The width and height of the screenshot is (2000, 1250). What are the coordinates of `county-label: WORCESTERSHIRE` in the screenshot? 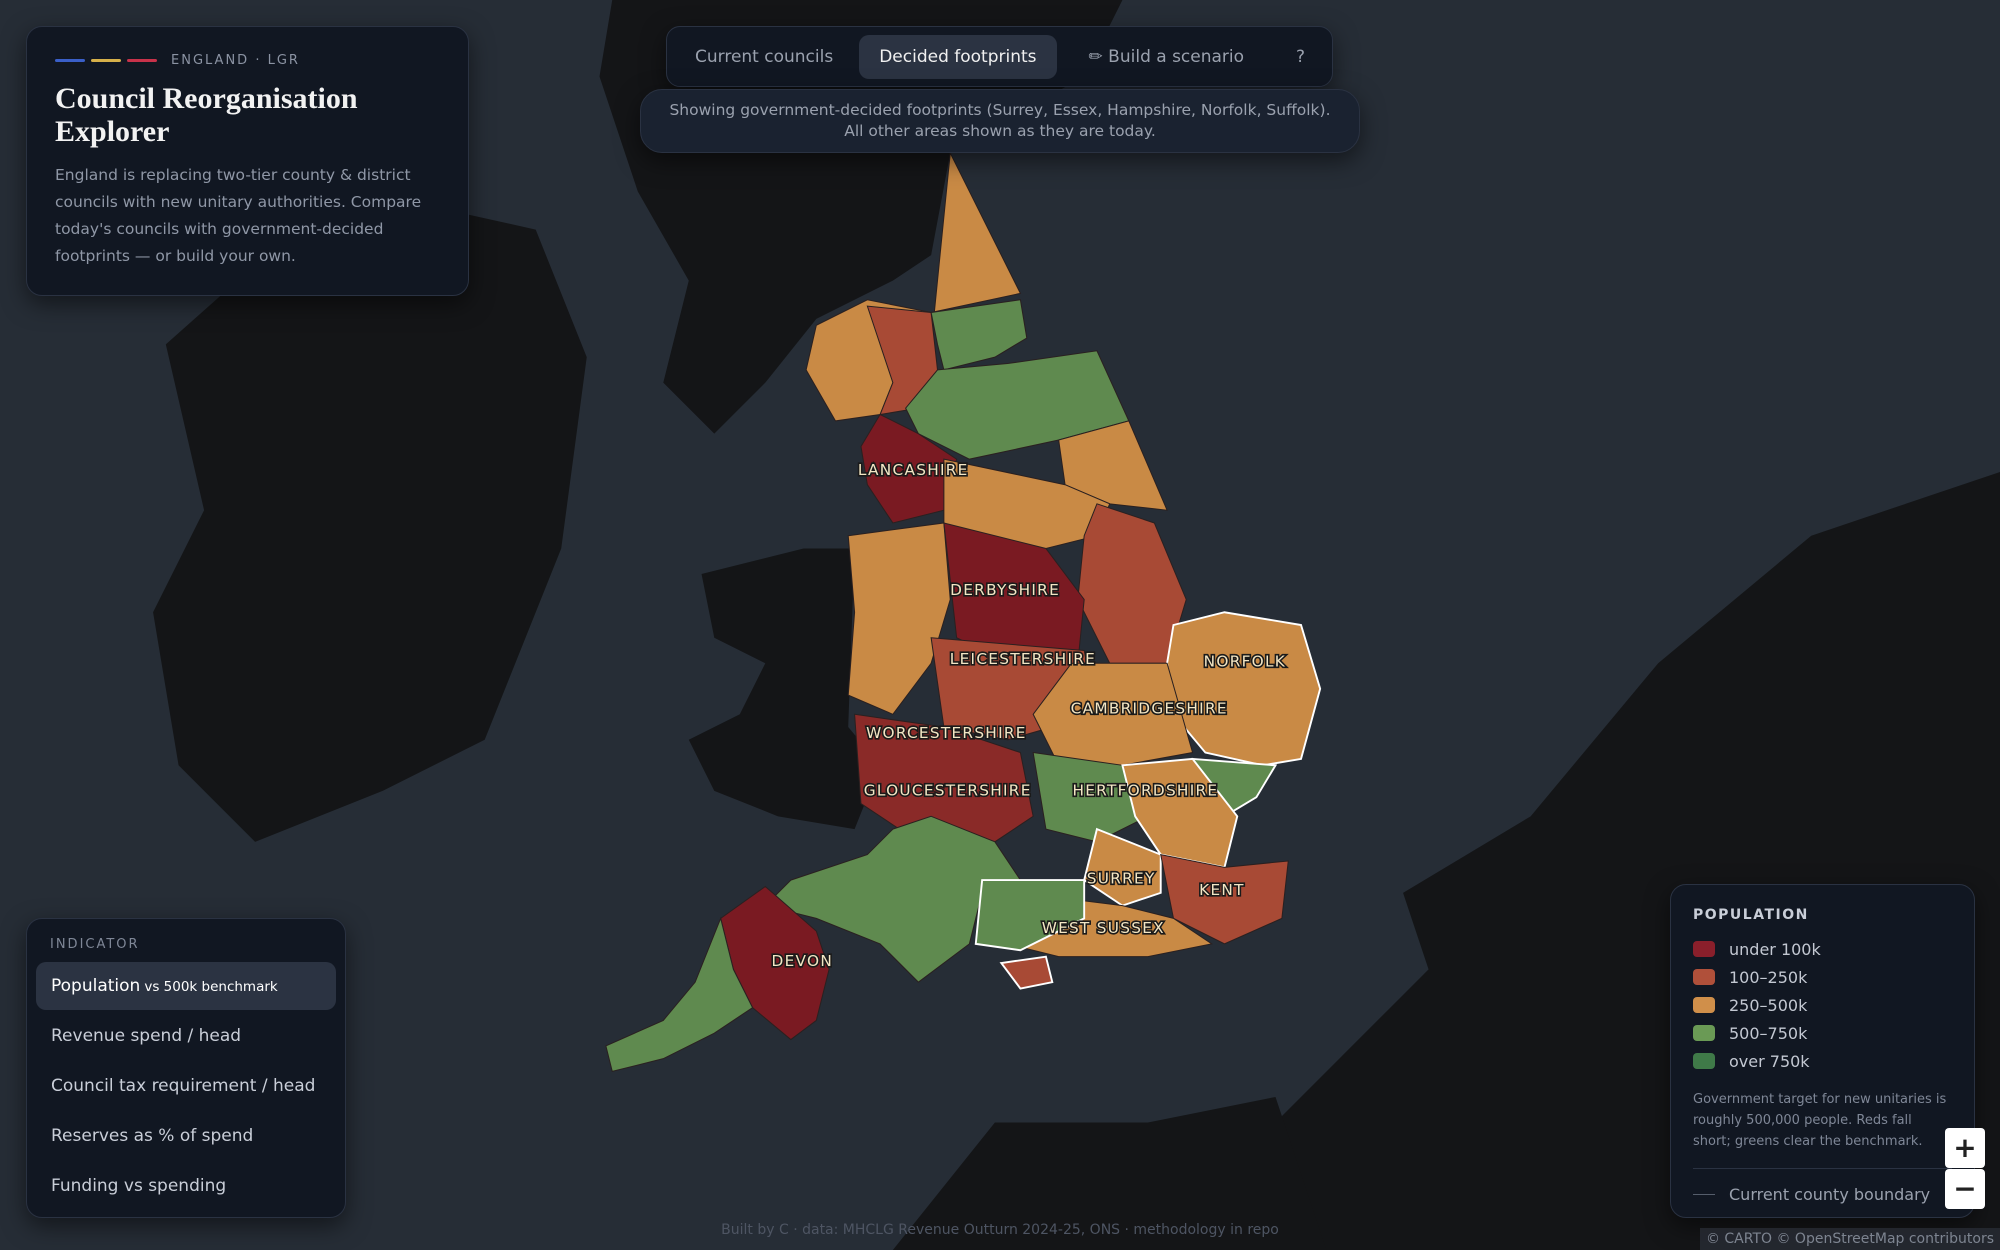 It's located at (946, 733).